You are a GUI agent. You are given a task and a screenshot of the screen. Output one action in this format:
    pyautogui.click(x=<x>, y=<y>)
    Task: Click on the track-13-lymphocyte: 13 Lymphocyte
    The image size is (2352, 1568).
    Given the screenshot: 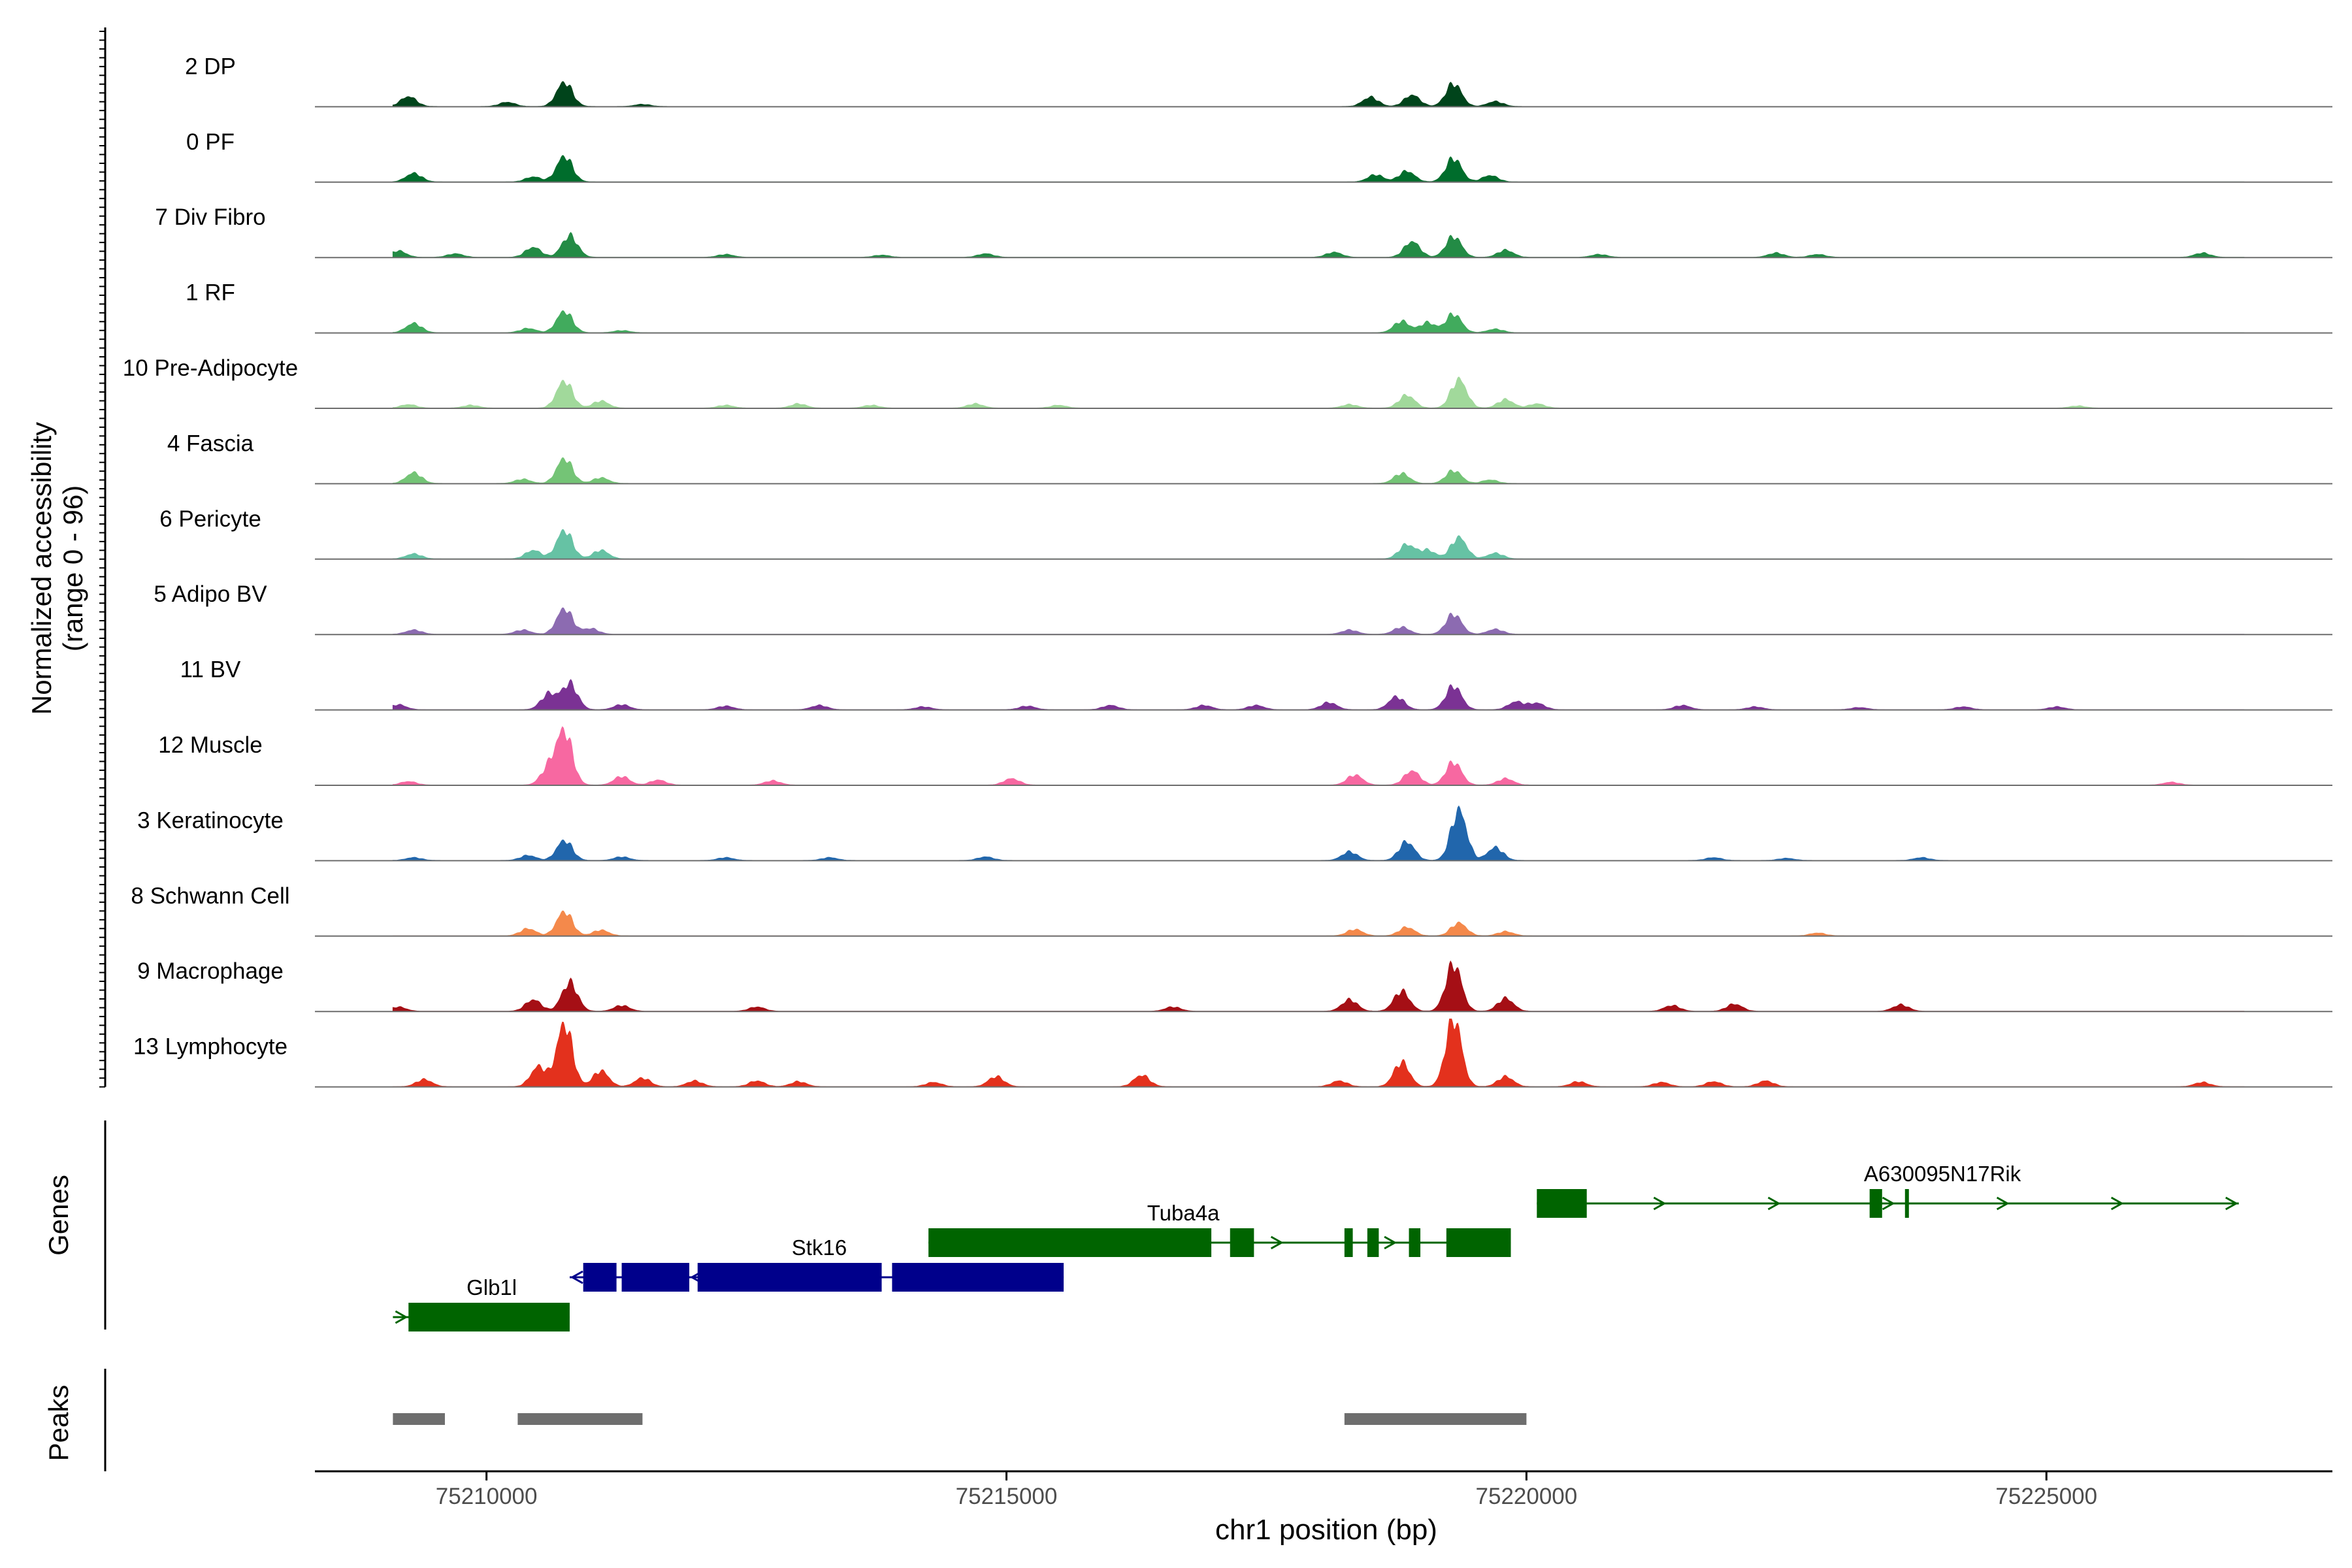 What is the action you would take?
    pyautogui.click(x=1232, y=1053)
    